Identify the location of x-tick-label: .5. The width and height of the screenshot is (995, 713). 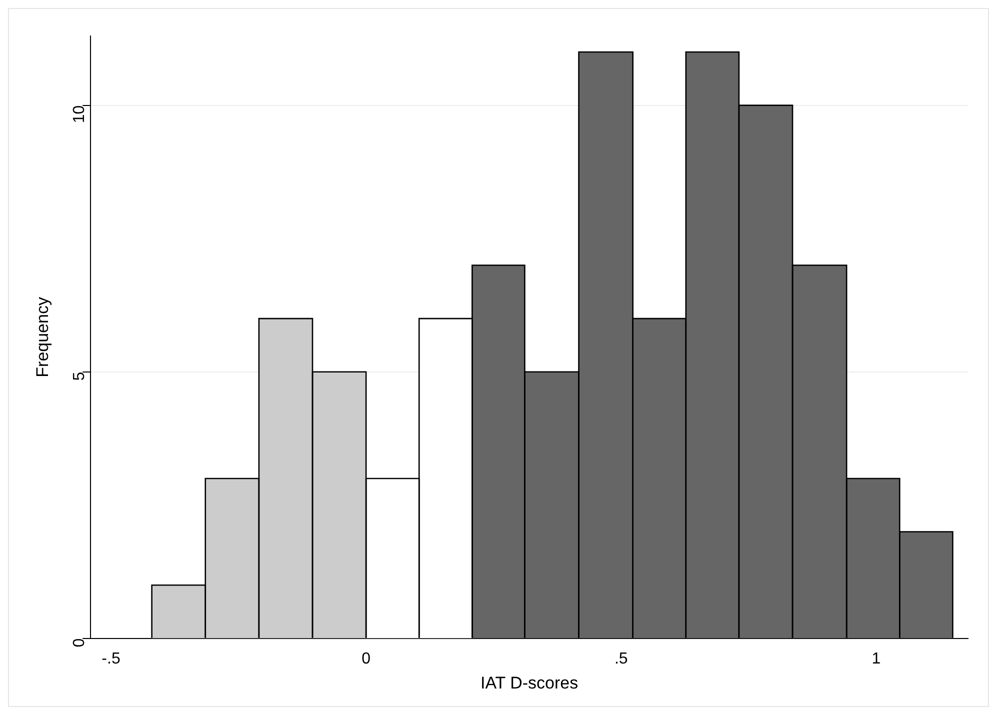
(621, 659).